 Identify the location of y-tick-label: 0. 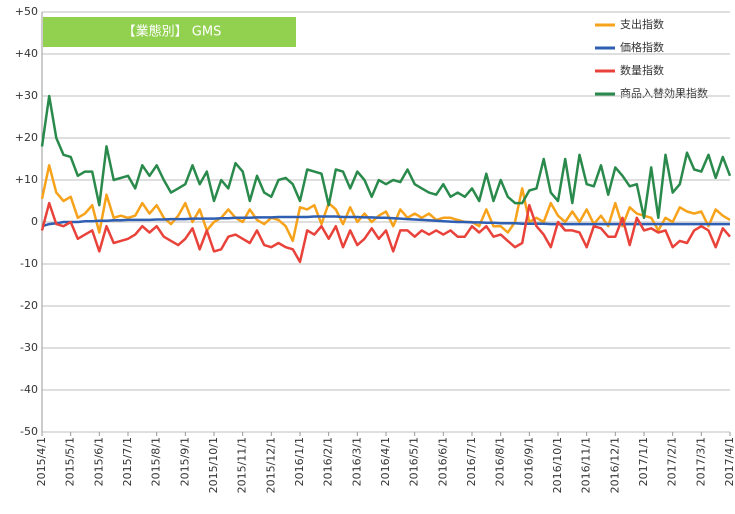
(34, 221).